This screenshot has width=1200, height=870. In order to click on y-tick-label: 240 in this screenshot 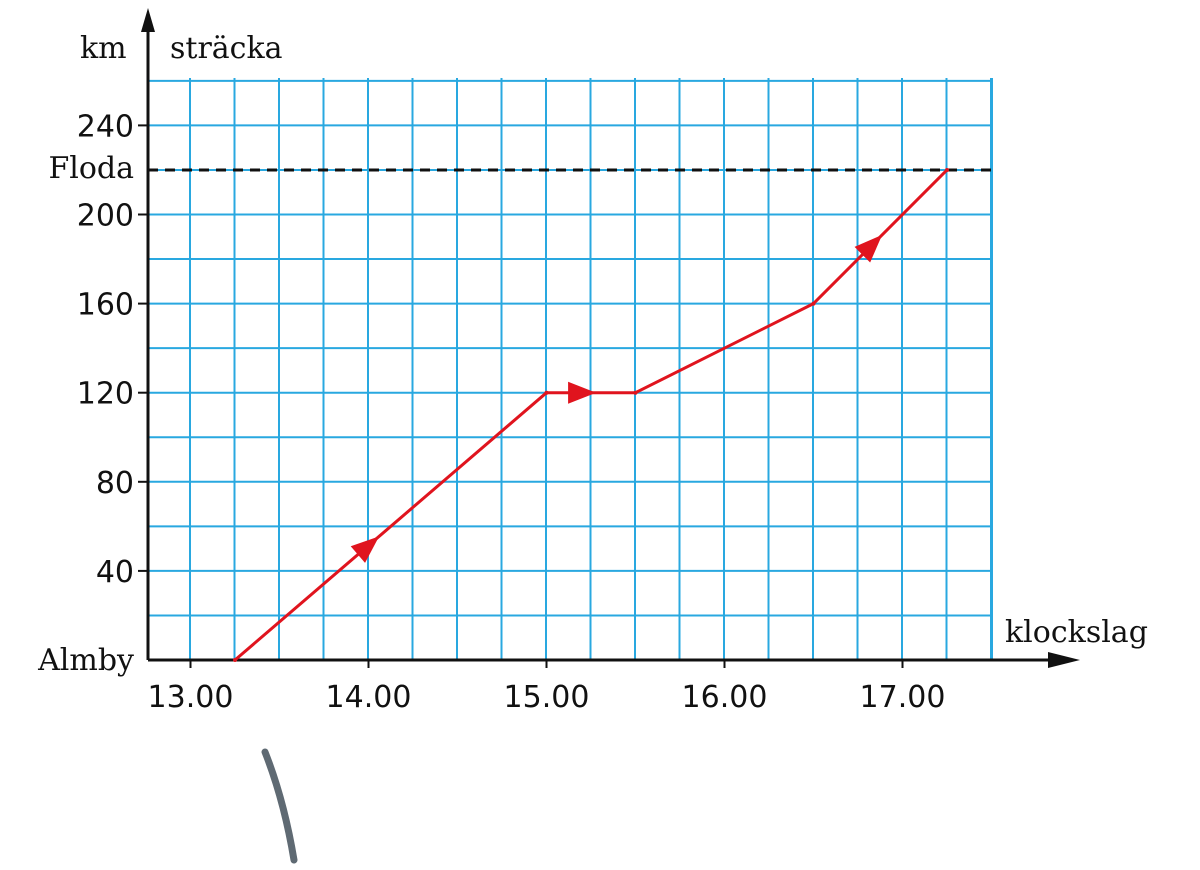, I will do `click(105, 126)`.